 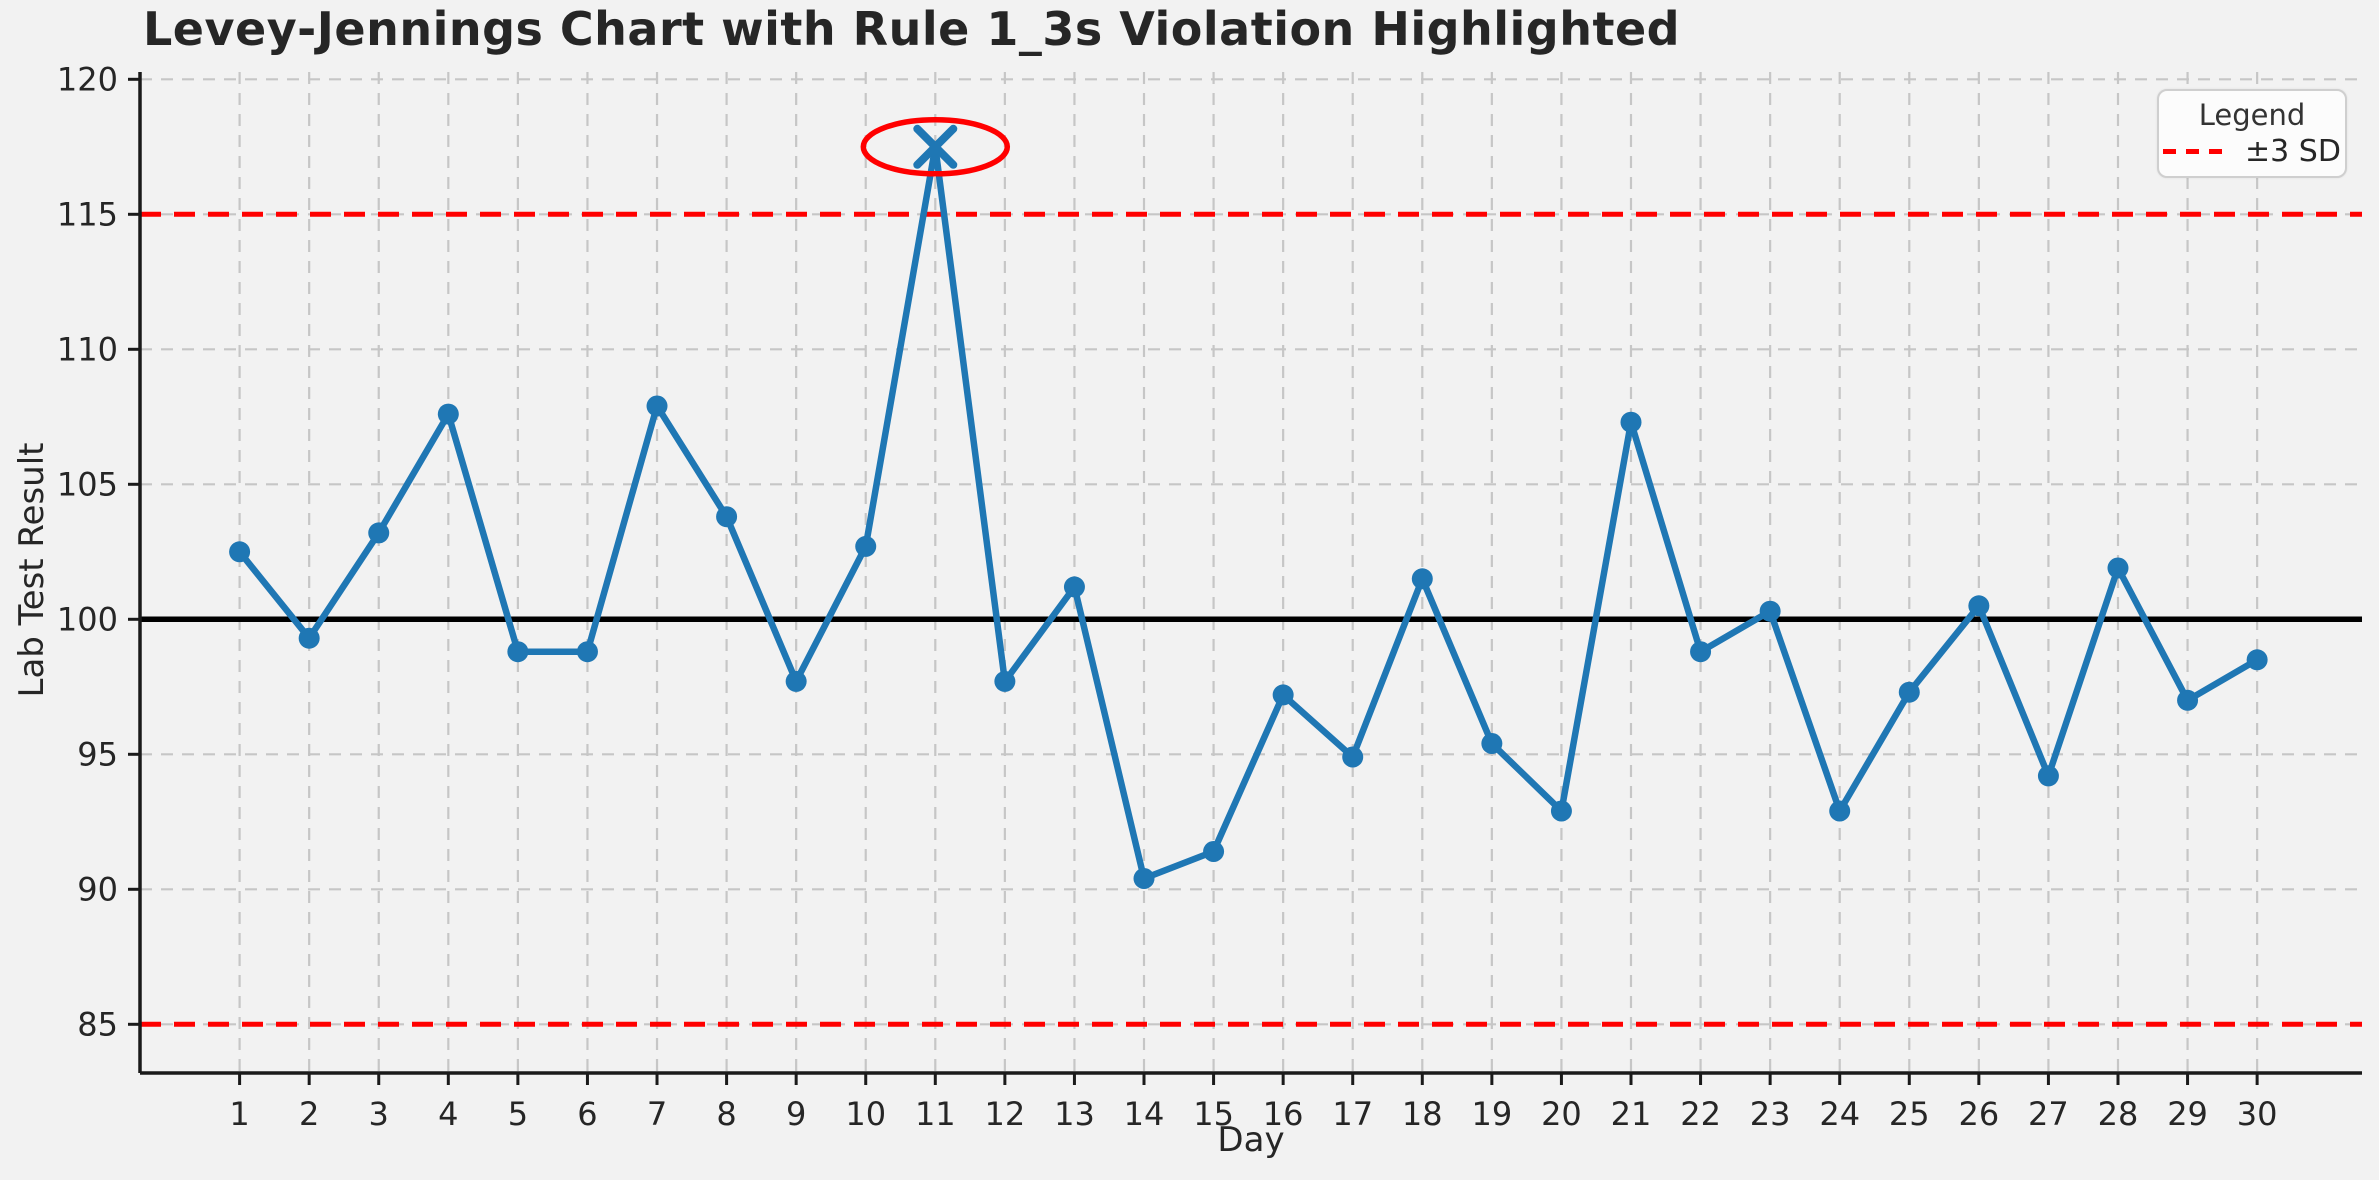 I want to click on y-tick-label: 120, so click(x=87, y=79).